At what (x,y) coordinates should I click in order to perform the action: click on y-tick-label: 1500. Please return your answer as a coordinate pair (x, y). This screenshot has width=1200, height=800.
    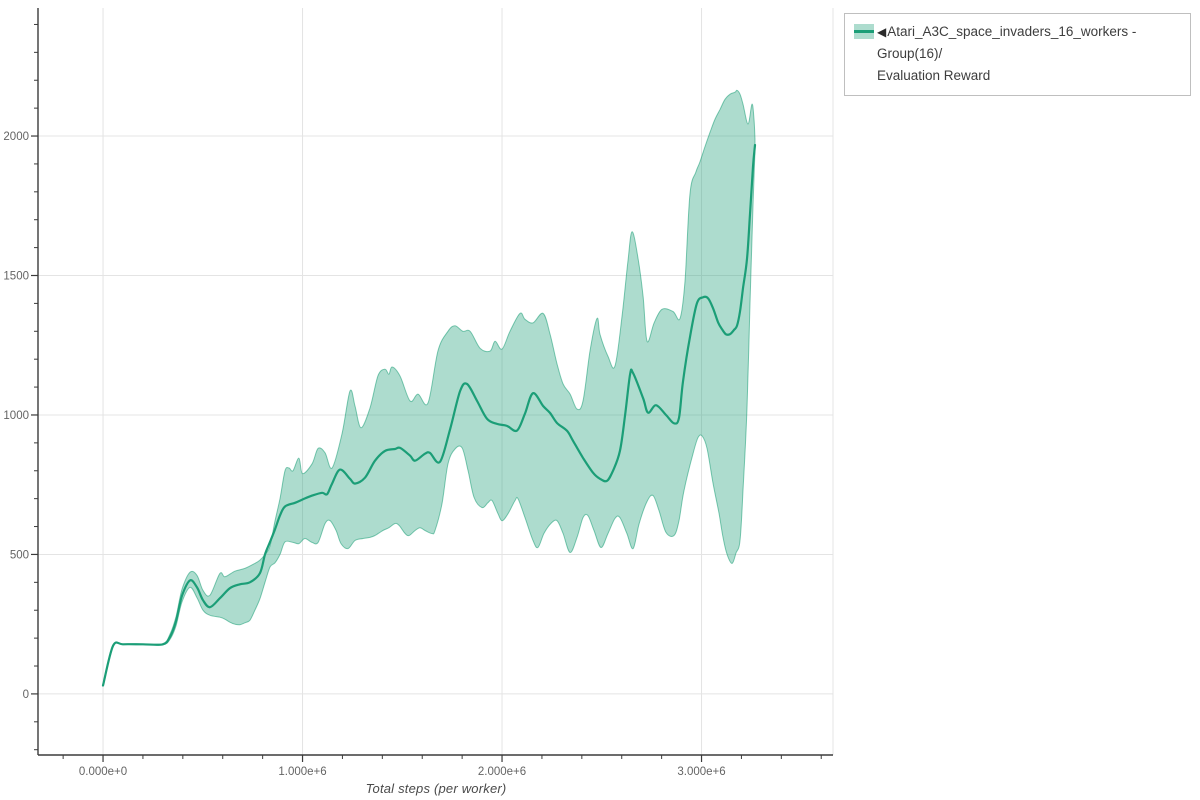
    Looking at the image, I should click on (16, 277).